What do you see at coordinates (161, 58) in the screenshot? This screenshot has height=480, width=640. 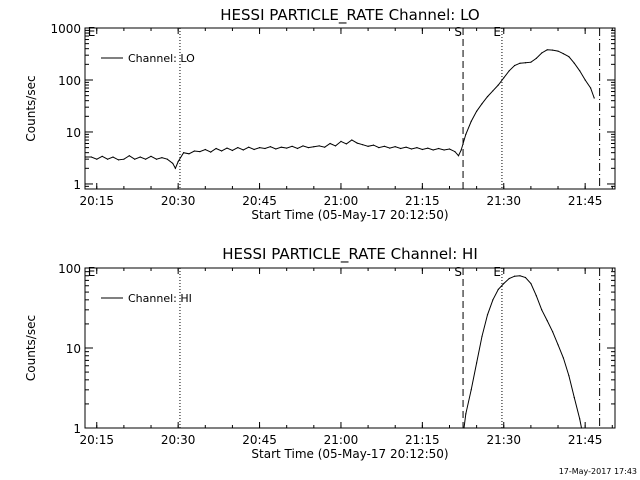 I see `legend-label: Channel: LO` at bounding box center [161, 58].